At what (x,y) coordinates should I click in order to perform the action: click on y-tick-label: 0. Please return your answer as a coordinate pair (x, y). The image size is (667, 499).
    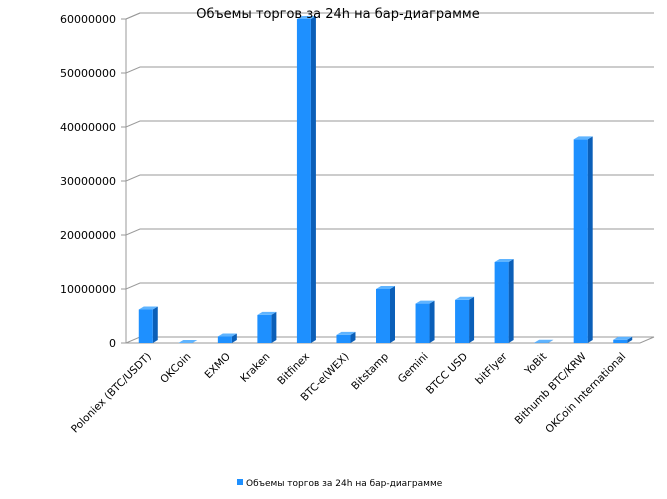
    Looking at the image, I should click on (112, 343).